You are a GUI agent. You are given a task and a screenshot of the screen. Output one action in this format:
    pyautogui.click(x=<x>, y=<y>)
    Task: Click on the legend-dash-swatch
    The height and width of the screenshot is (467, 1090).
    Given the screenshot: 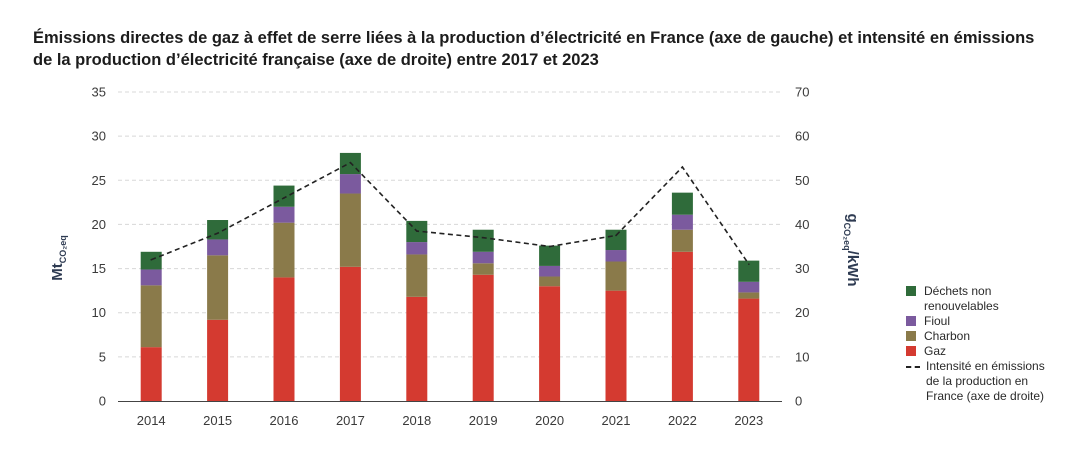 What is the action you would take?
    pyautogui.click(x=913, y=367)
    